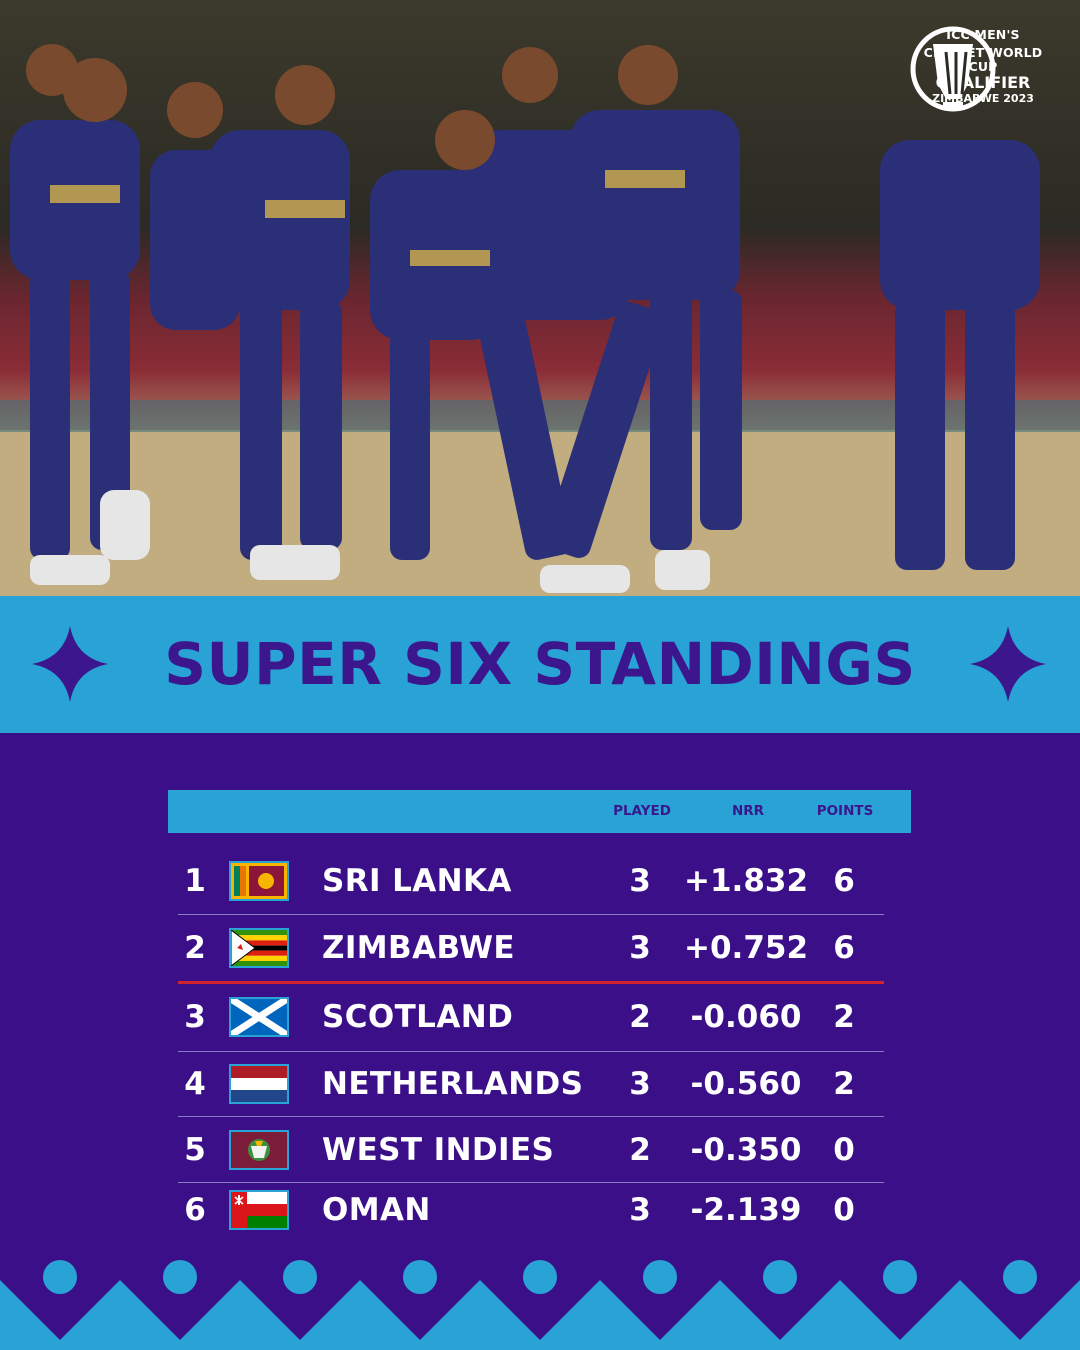 This screenshot has width=1080, height=1350. Describe the element at coordinates (195, 1210) in the screenshot. I see `position: 6` at that location.